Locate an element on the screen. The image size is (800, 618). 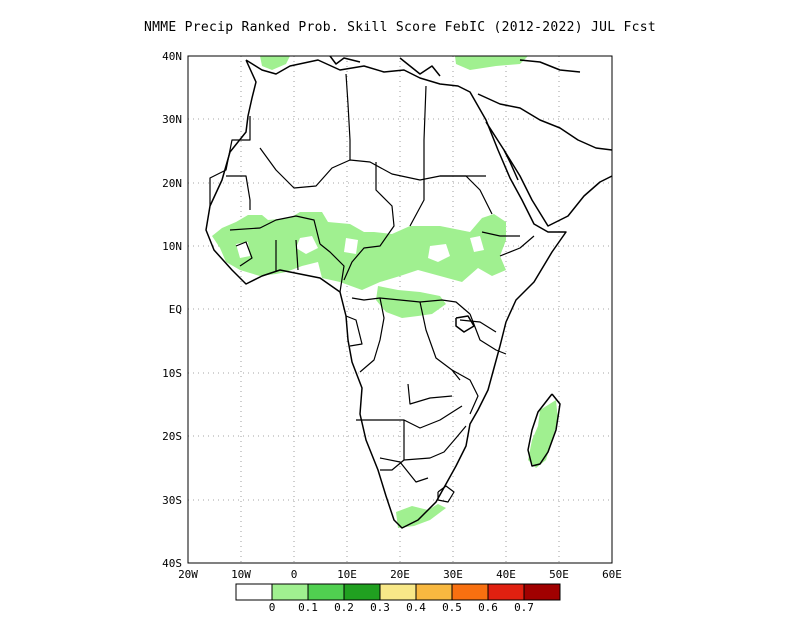
lon-label: 30E is located at coordinates (453, 574).